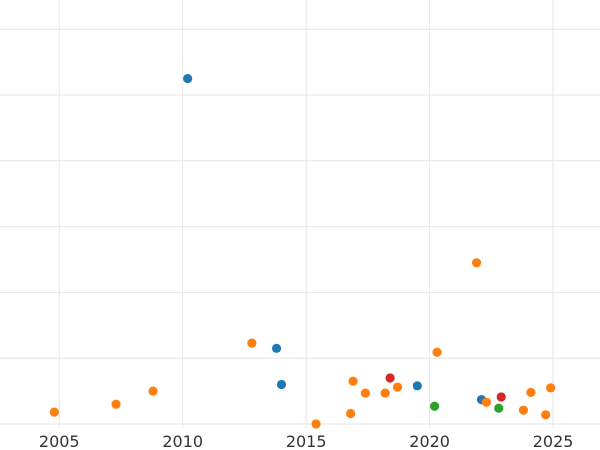  I want to click on x-tick-label: 2010, so click(182, 441).